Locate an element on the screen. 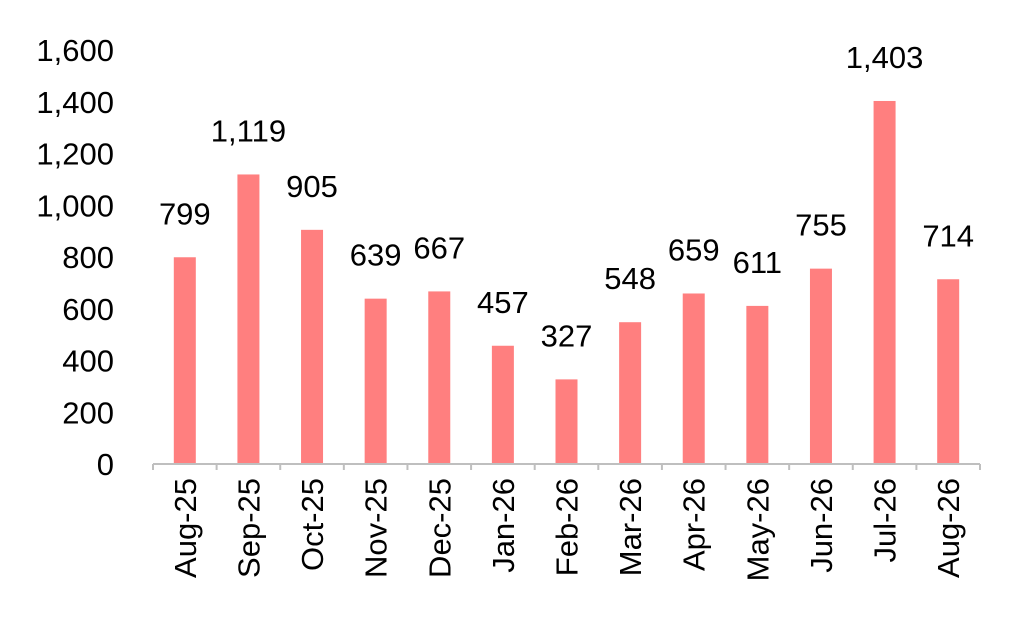  data-label: 611 is located at coordinates (757, 262).